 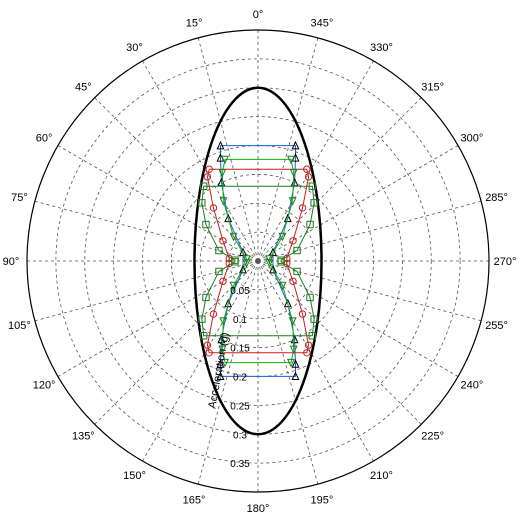 I want to click on series-line, so click(x=258, y=261).